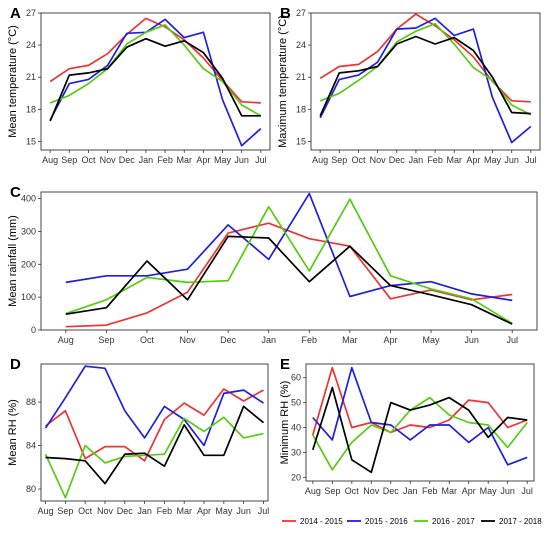 The height and width of the screenshot is (536, 550). Describe the element at coordinates (358, 160) in the screenshot. I see `panel-b-xtick-label: Oct` at that location.